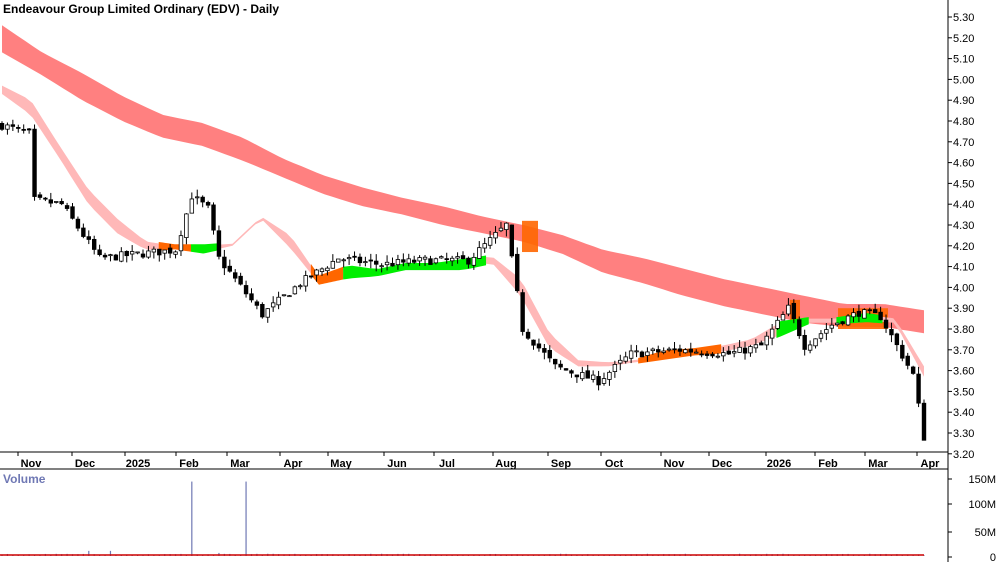 Image resolution: width=1000 pixels, height=562 pixels. What do you see at coordinates (505, 464) in the screenshot?
I see `date-tick-label: Aug` at bounding box center [505, 464].